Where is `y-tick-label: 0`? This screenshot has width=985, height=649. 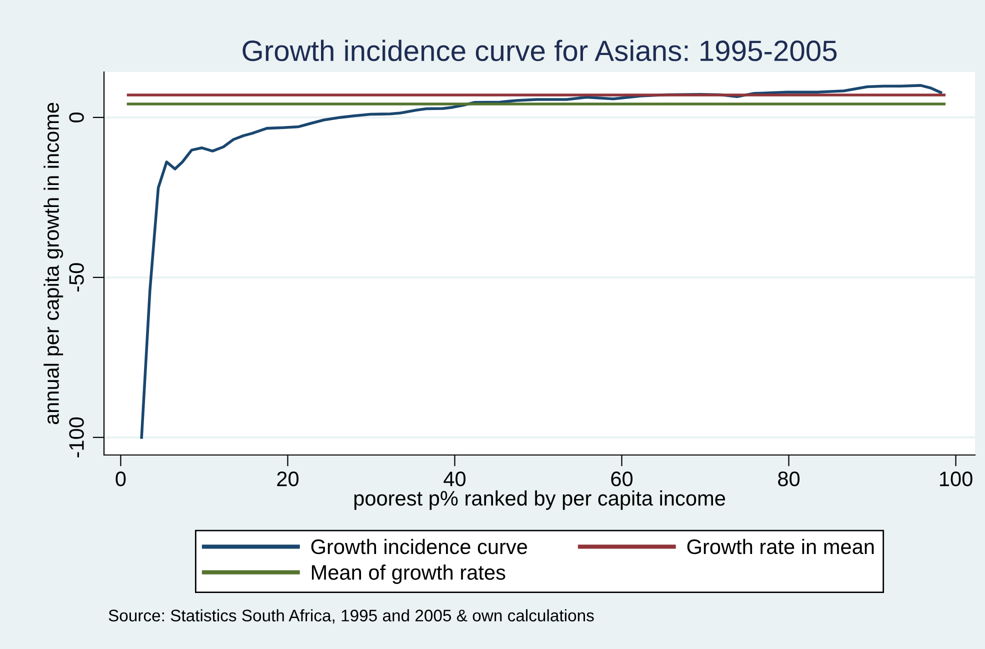
y-tick-label: 0 is located at coordinates (76, 117).